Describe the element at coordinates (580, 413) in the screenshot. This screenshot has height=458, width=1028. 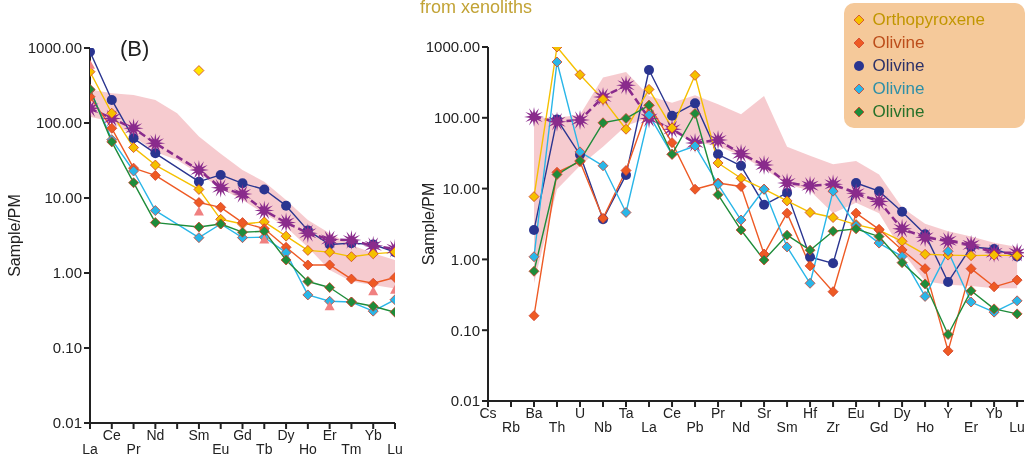
I see `x-tick-label: U` at that location.